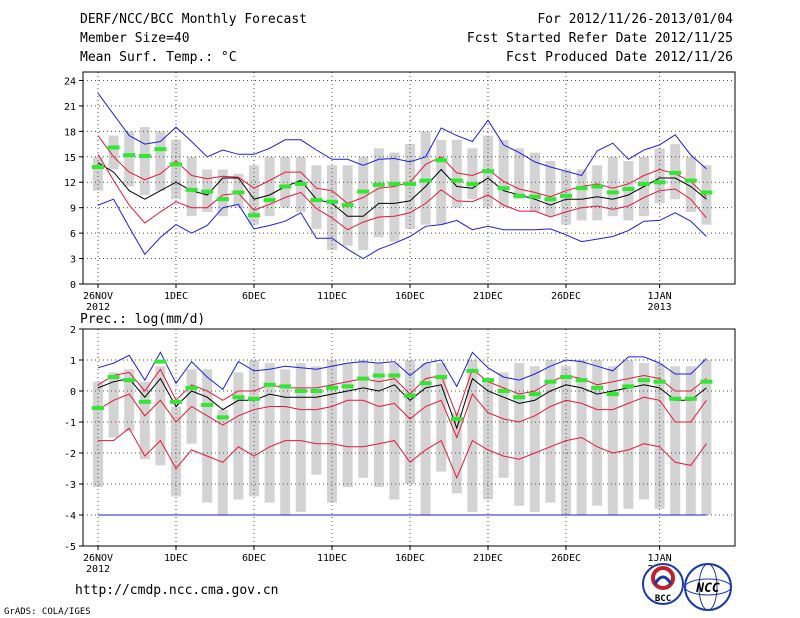 Image resolution: width=800 pixels, height=618 pixels. Describe the element at coordinates (73, 330) in the screenshot. I see `y-tick-label: 2` at that location.